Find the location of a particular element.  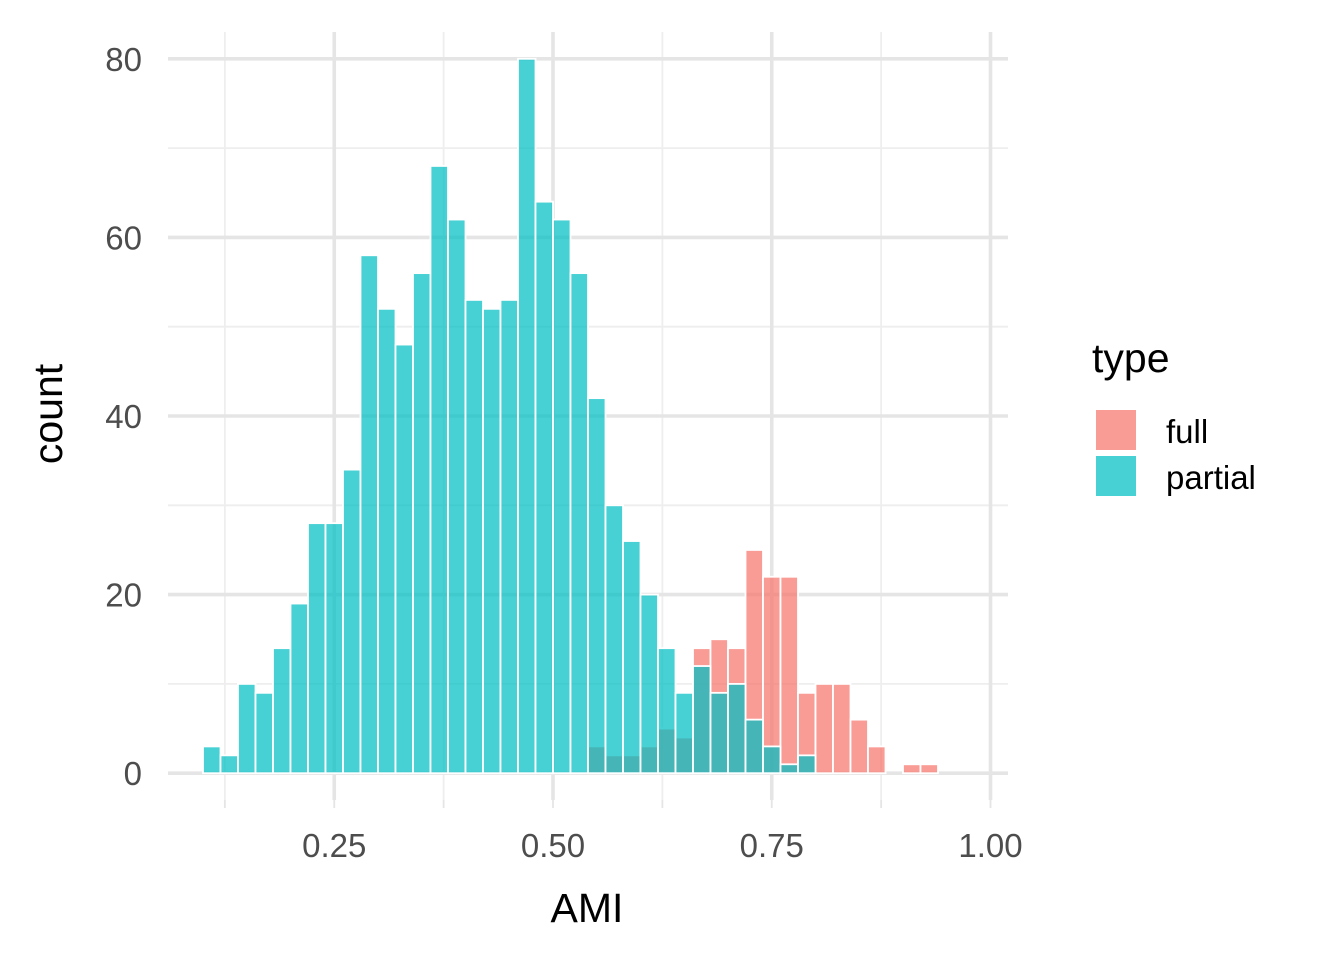

legend-swatch-partial is located at coordinates (1116, 476).